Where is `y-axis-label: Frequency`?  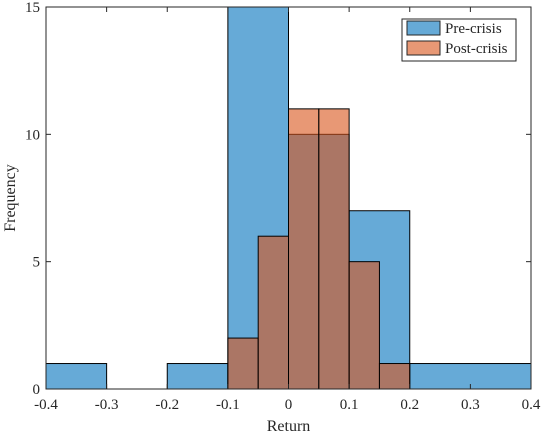
y-axis-label: Frequency is located at coordinates (10, 198).